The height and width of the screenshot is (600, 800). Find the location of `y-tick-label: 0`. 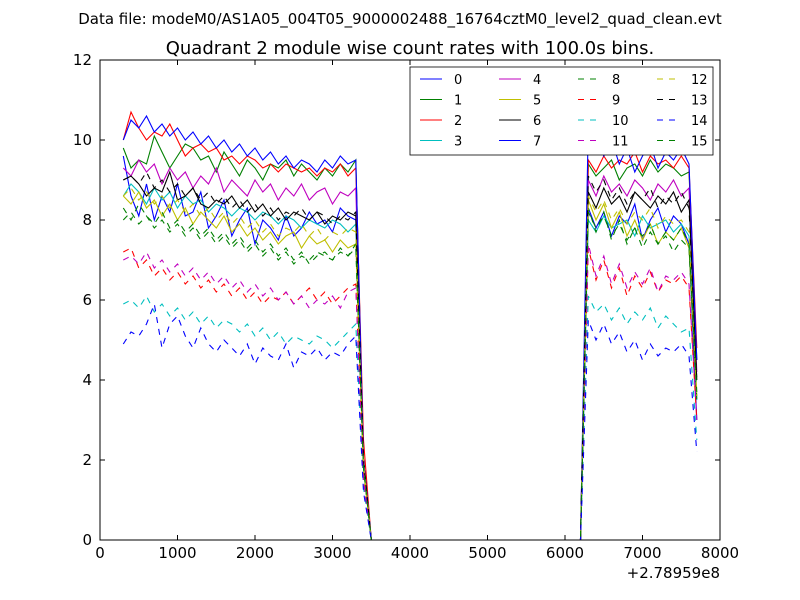

y-tick-label: 0 is located at coordinates (87, 540).